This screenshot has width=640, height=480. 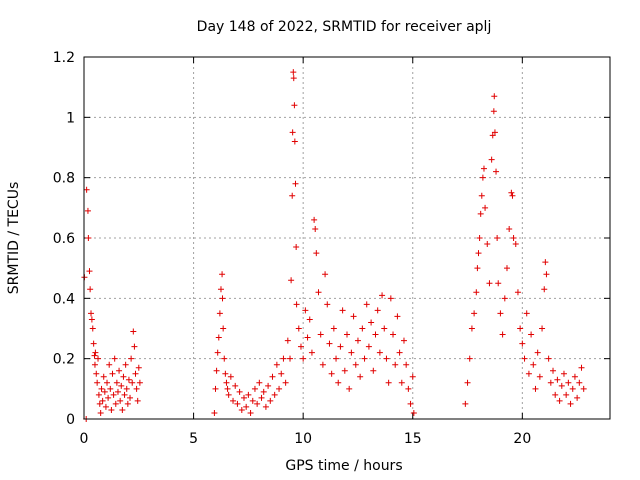 What do you see at coordinates (64, 239) in the screenshot?
I see `y-tick-label: 0.6` at bounding box center [64, 239].